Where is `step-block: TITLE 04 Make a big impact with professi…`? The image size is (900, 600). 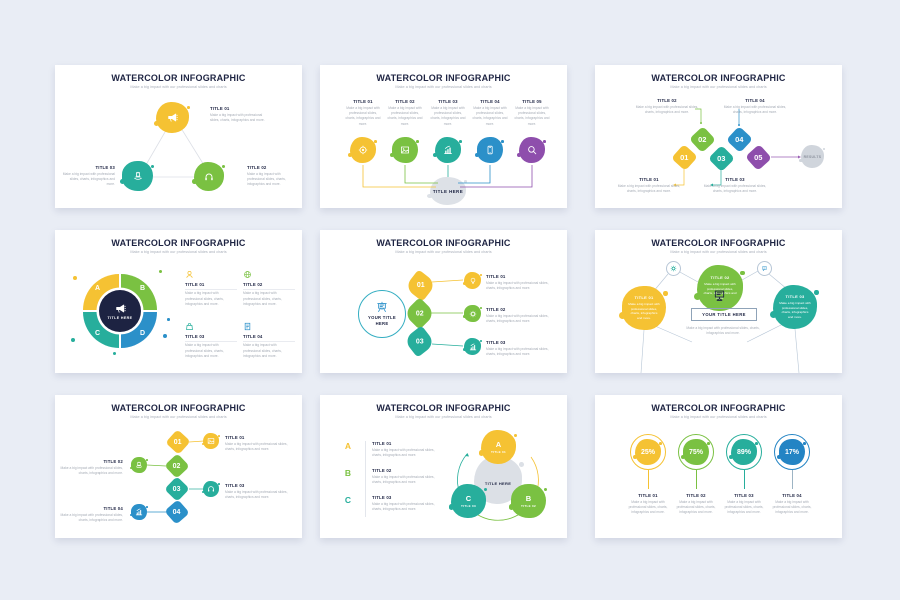 step-block: TITLE 04 Make a big impact with professi… is located at coordinates (490, 113).